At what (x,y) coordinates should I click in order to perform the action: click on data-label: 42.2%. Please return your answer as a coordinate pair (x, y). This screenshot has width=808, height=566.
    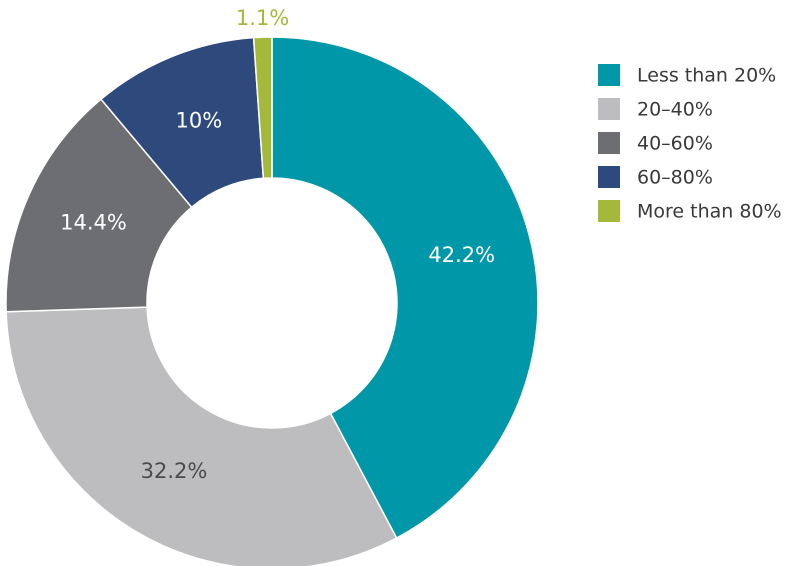
    Looking at the image, I should click on (461, 255).